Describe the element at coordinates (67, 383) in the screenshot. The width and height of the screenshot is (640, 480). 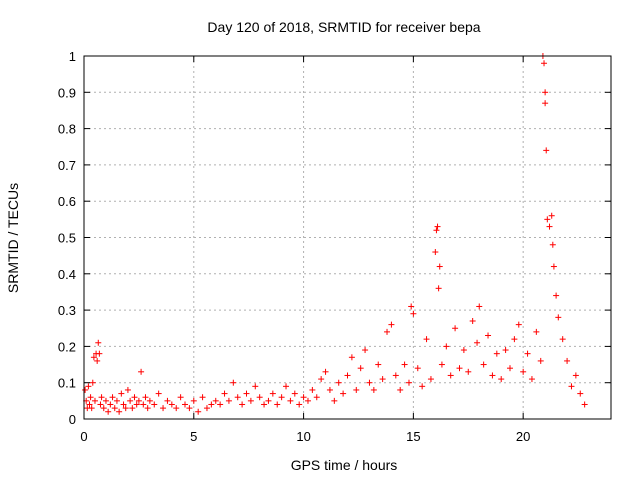
I see `y-tick-label: 0.1` at that location.